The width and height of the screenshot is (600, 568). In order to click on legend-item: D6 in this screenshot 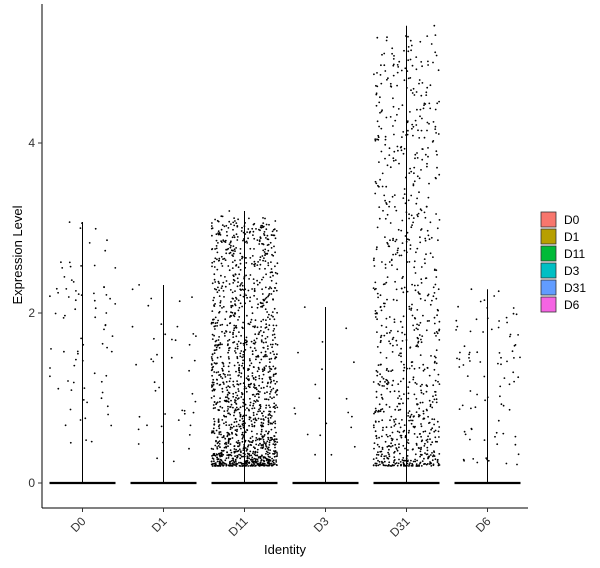, I will do `click(560, 304)`.